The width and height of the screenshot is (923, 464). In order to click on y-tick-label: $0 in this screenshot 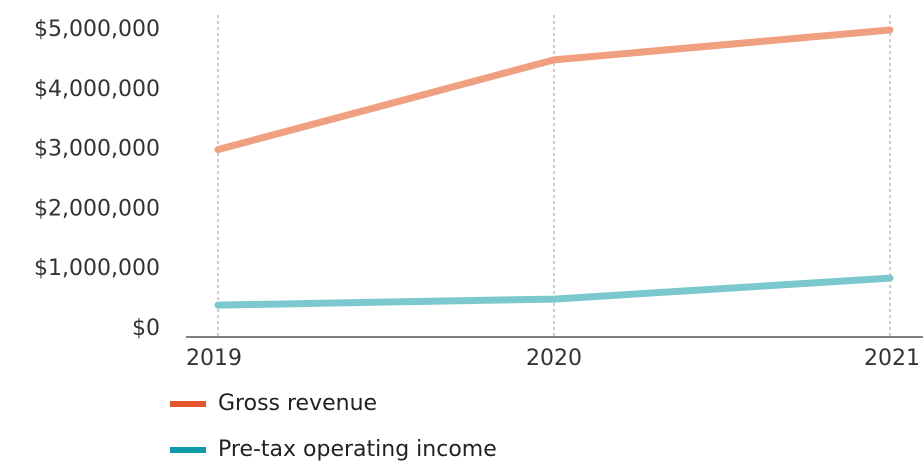, I will do `click(146, 328)`.